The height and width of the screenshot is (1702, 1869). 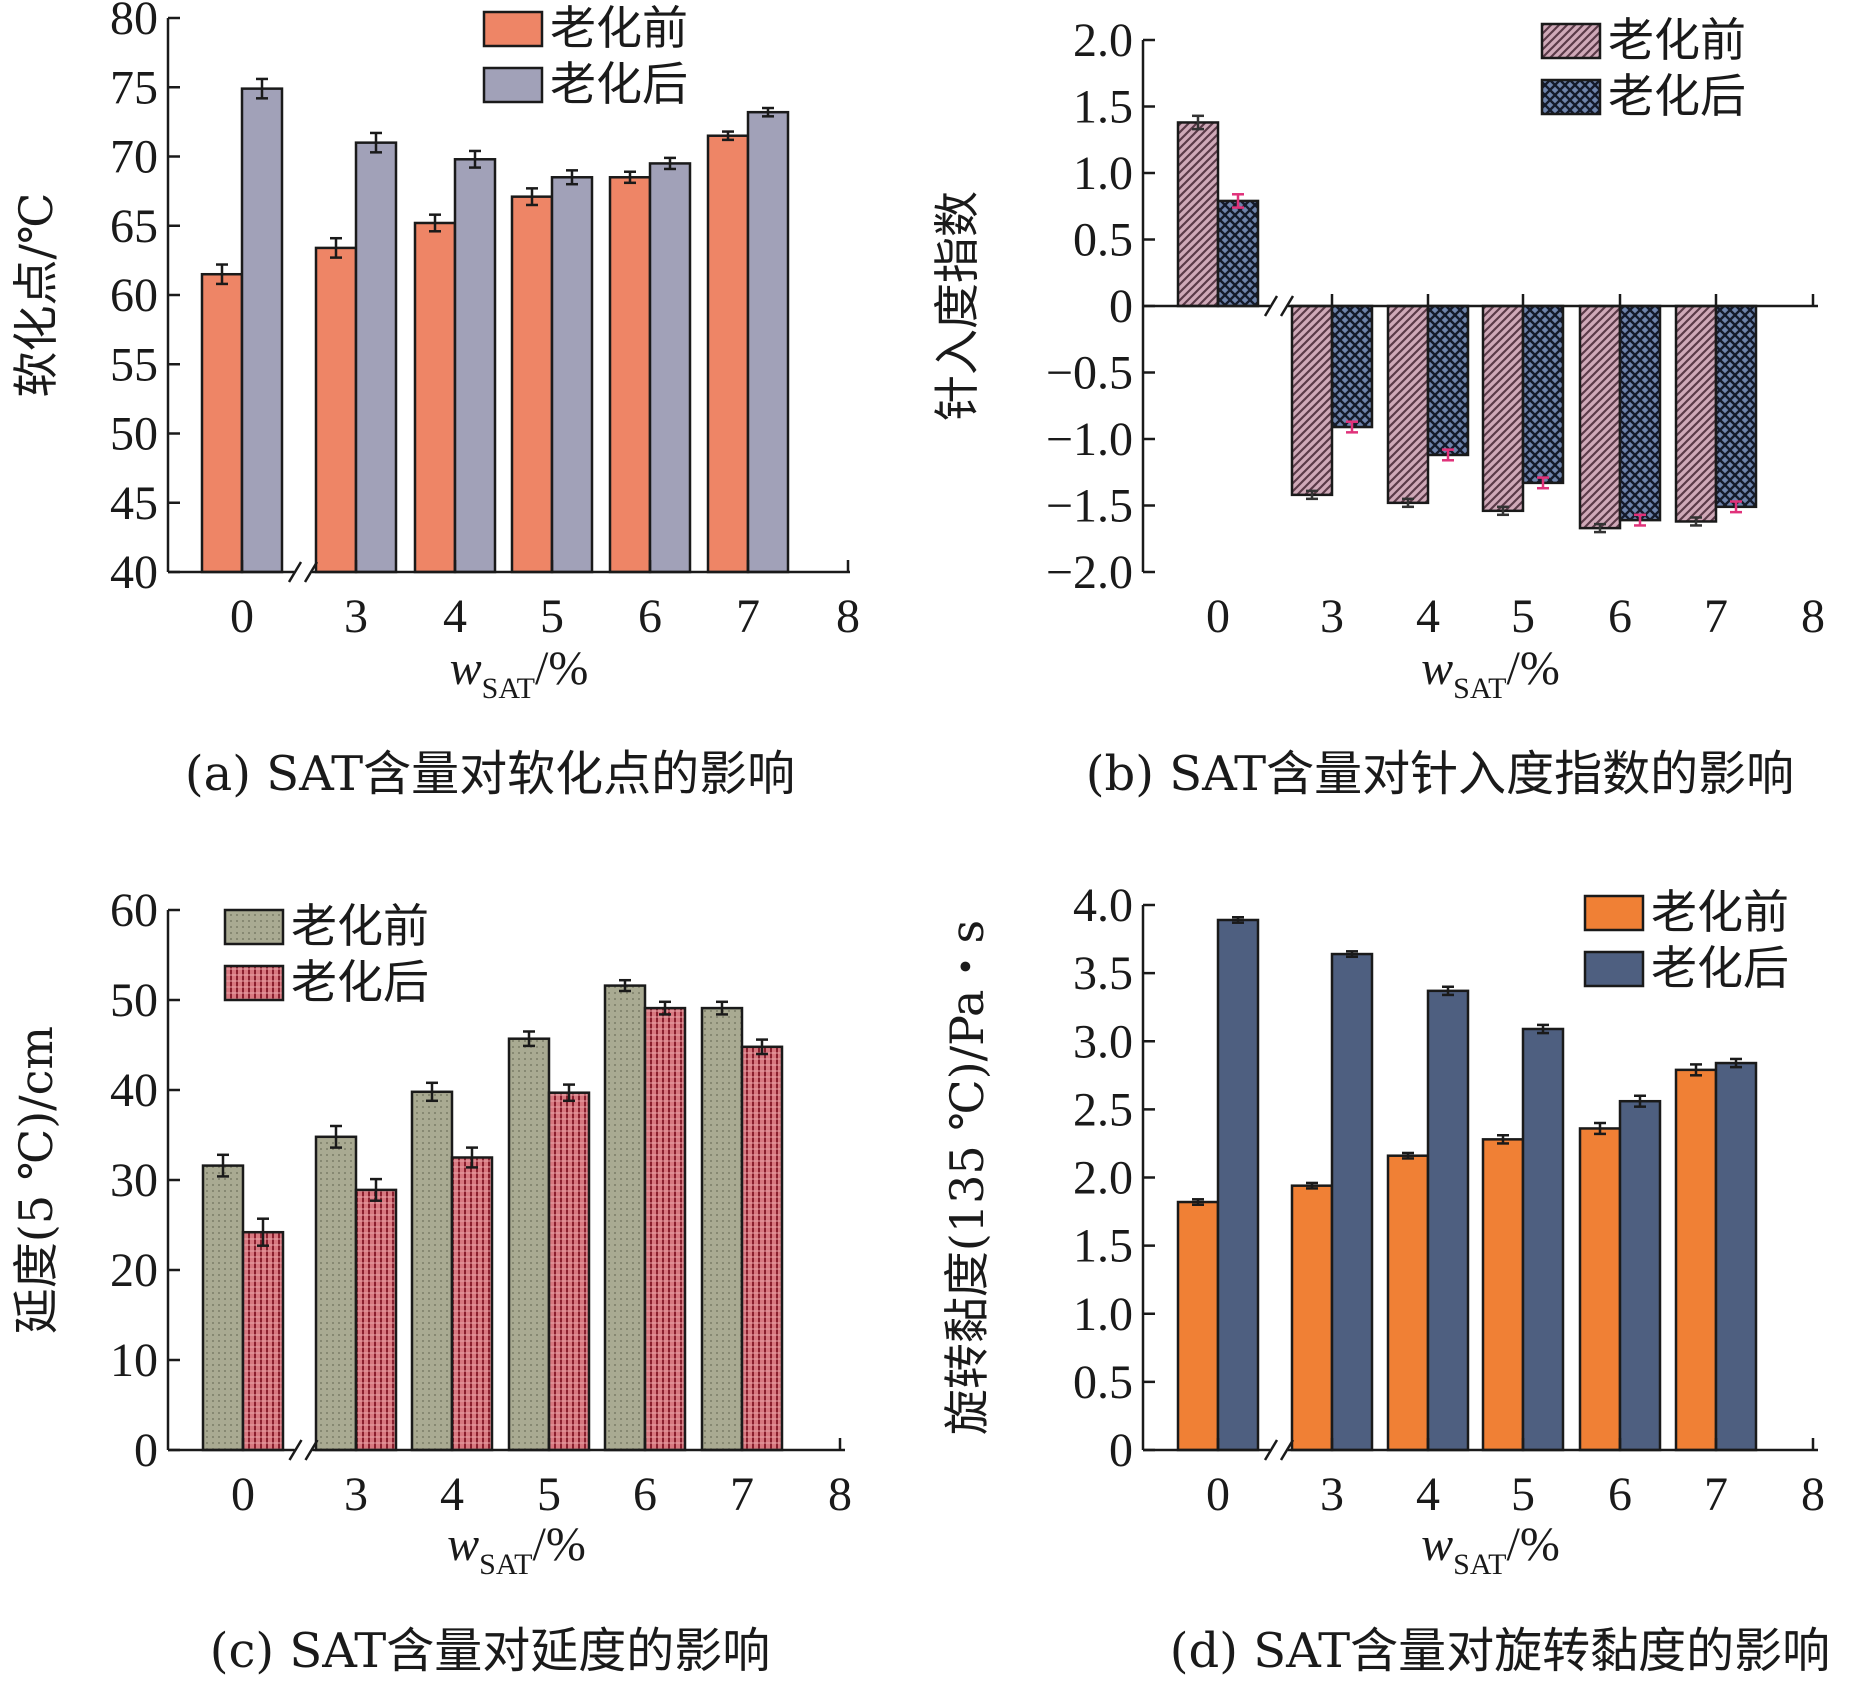 I want to click on legend-label-a-1: 老化后, so click(x=619, y=84).